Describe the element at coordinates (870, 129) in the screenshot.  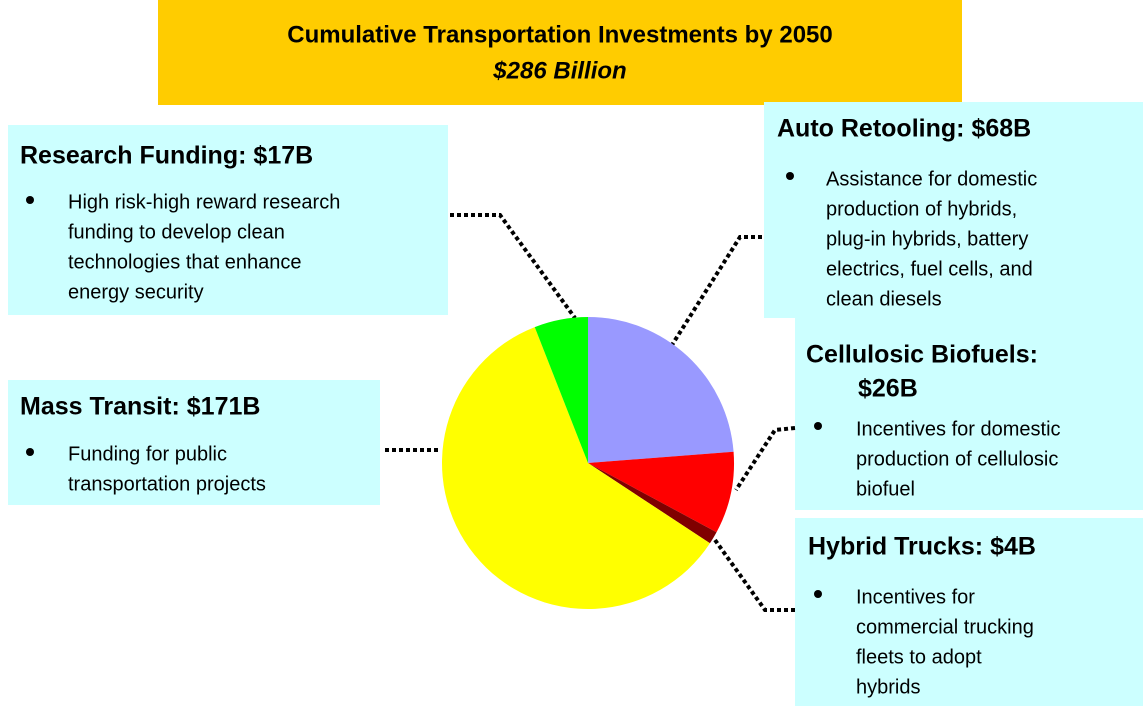
I see `category-label: Auto Retooling:` at that location.